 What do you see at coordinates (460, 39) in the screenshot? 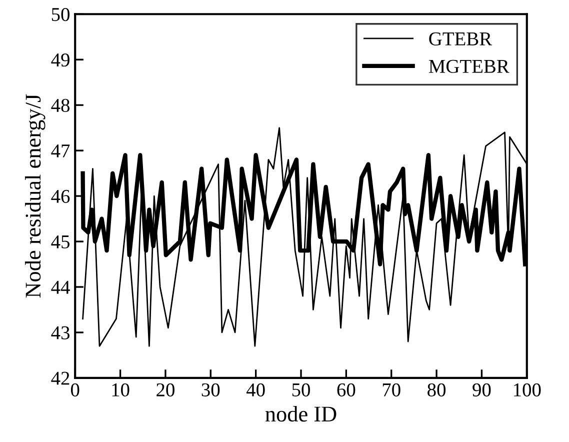
I see `legend-label: GTEBR` at bounding box center [460, 39].